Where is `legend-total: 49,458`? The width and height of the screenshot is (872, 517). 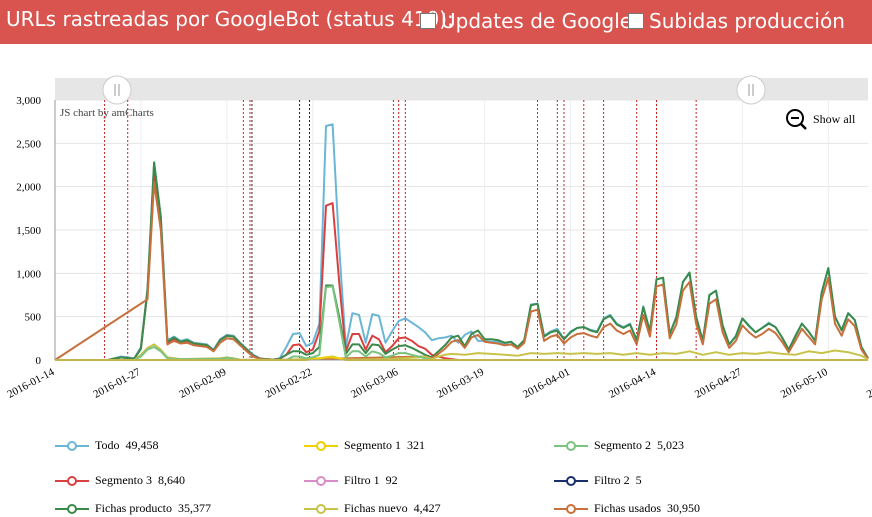 legend-total: 49,458 is located at coordinates (142, 445).